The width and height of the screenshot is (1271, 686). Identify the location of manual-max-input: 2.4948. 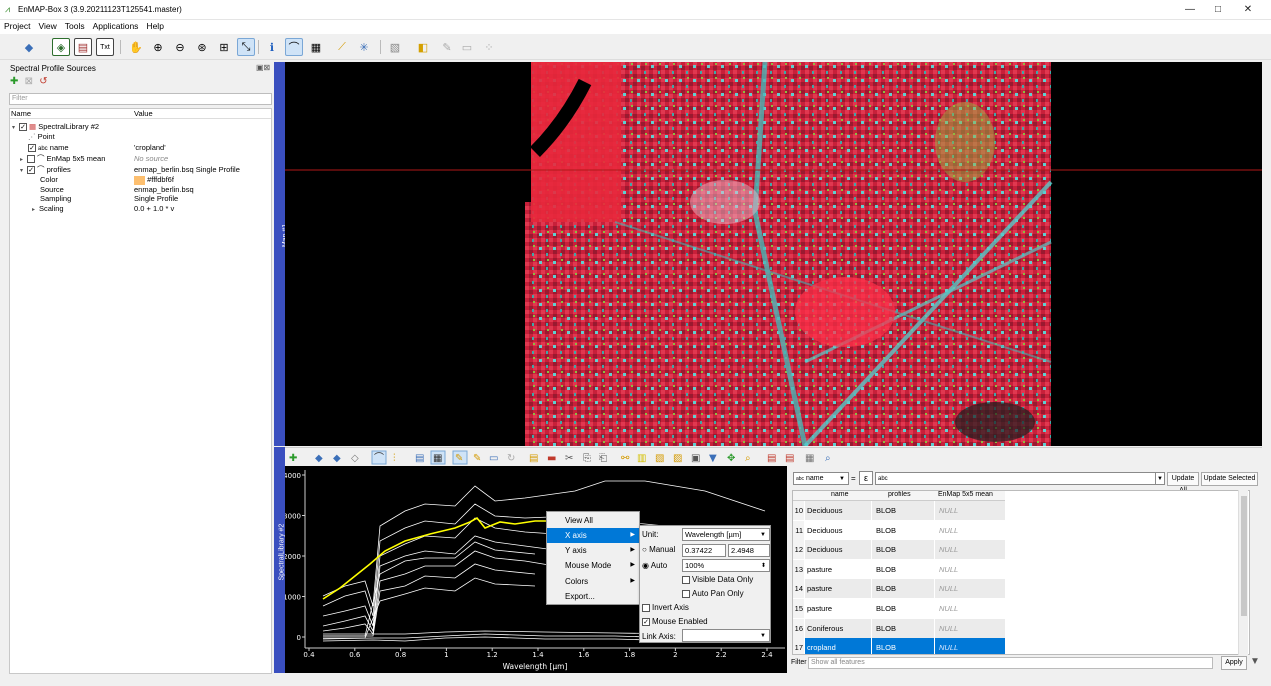
(749, 550).